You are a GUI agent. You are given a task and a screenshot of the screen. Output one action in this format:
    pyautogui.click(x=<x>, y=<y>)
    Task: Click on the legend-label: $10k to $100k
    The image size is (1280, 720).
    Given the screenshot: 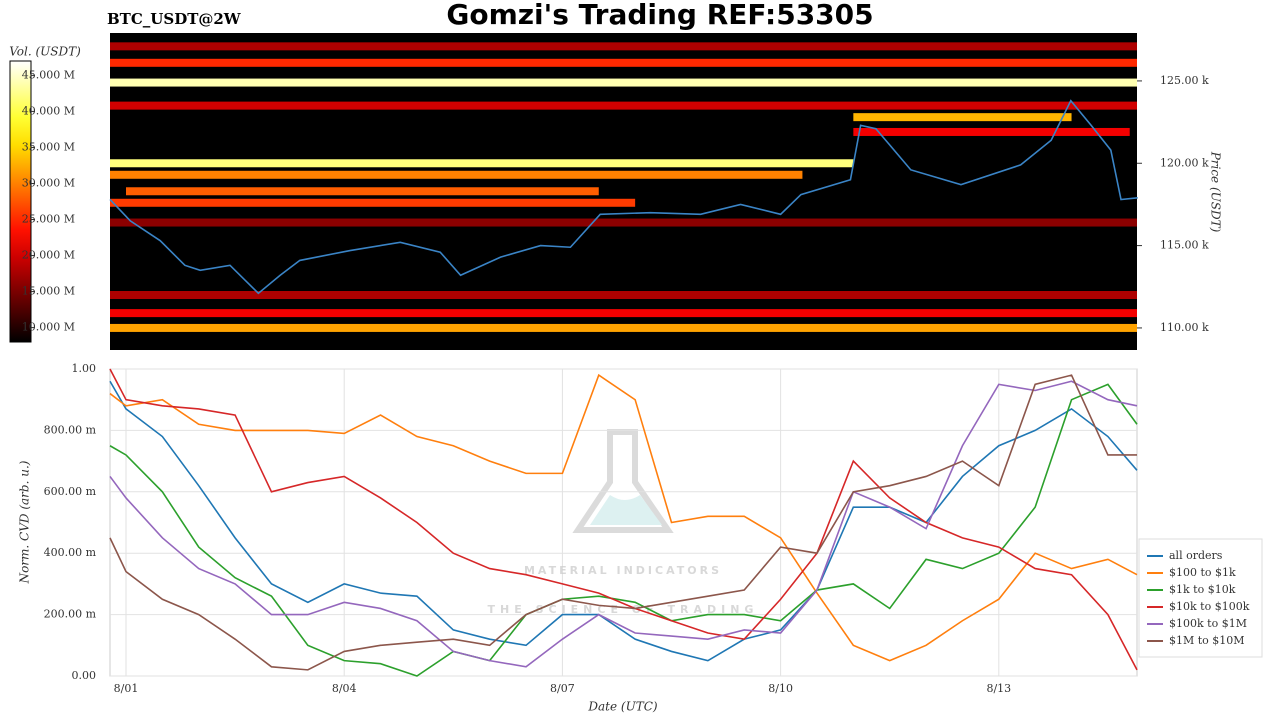 What is the action you would take?
    pyautogui.click(x=1209, y=606)
    